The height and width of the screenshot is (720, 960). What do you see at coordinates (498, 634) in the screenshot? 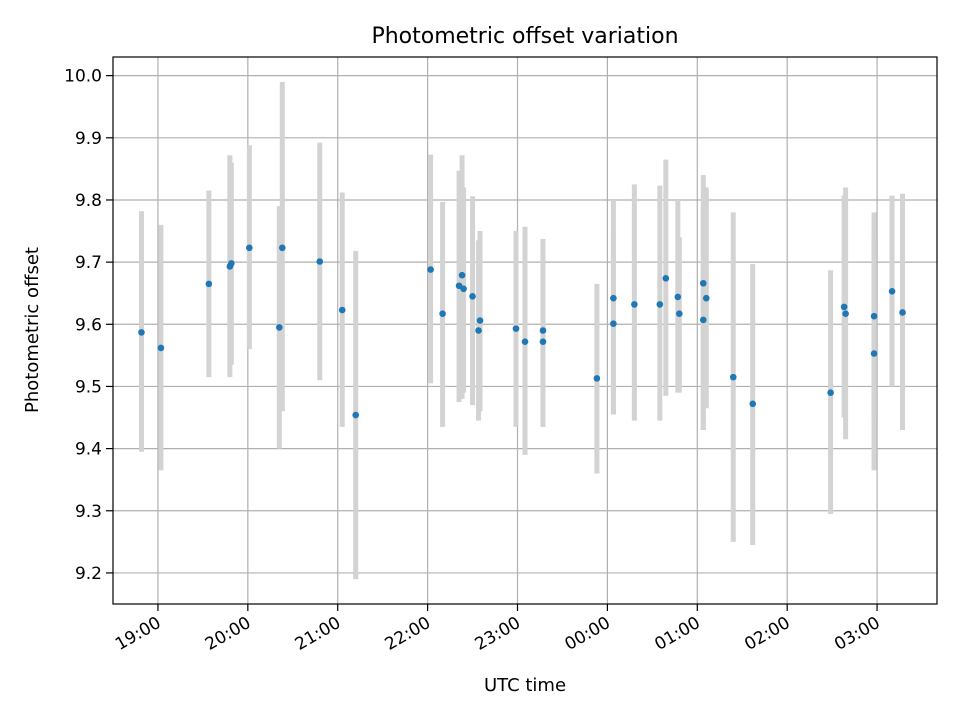
I see `x-tick-label: 23:00` at bounding box center [498, 634].